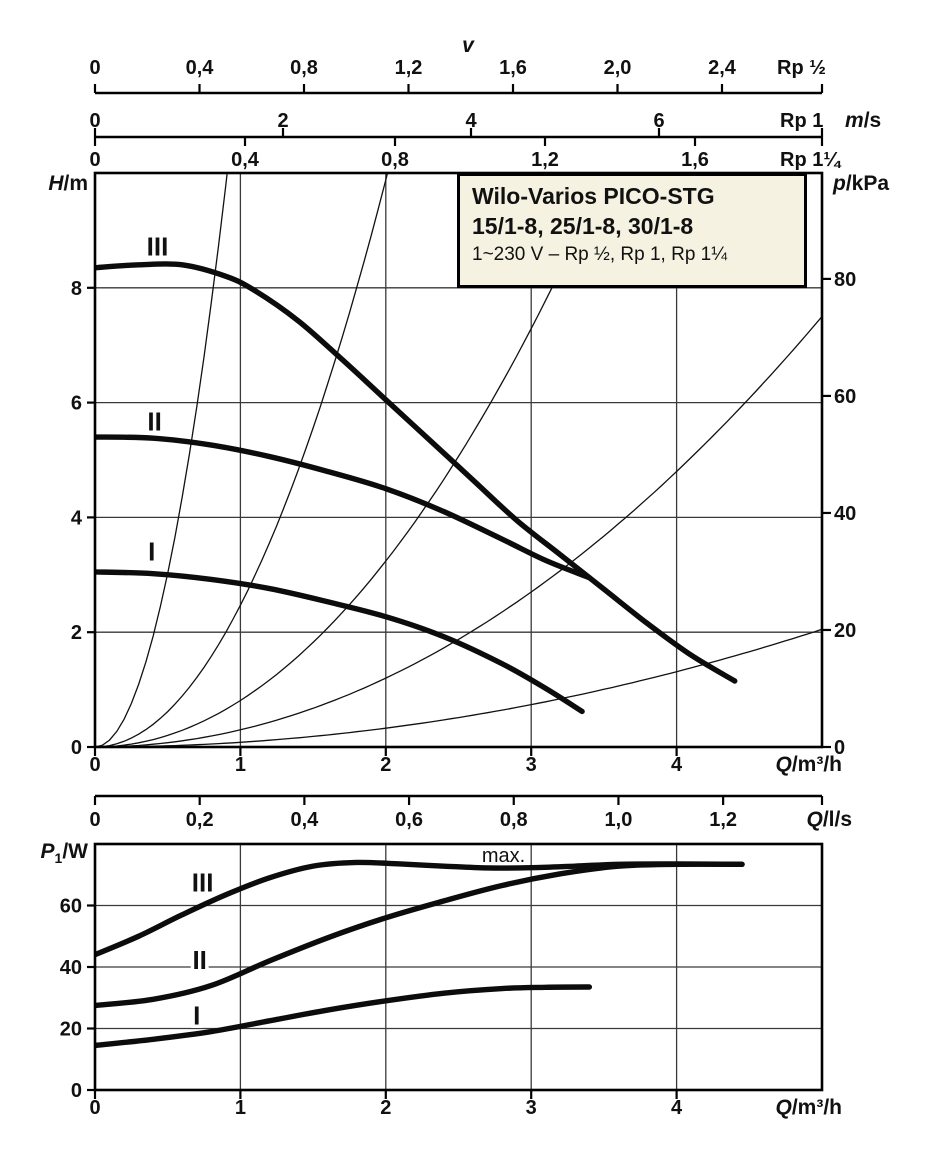 Image resolution: width=926 pixels, height=1166 pixels. What do you see at coordinates (471, 121) in the screenshot?
I see `velocity-tick-label: 4` at bounding box center [471, 121].